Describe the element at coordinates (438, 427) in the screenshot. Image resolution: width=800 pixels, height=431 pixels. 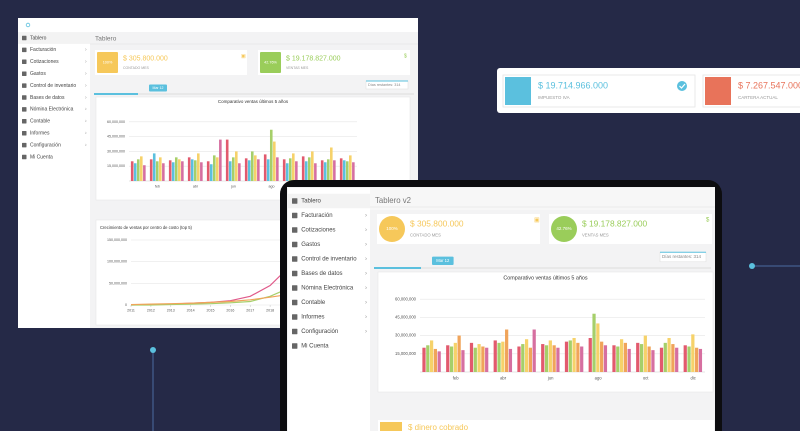
I see `footer-text: $ dinero cobrado` at that location.